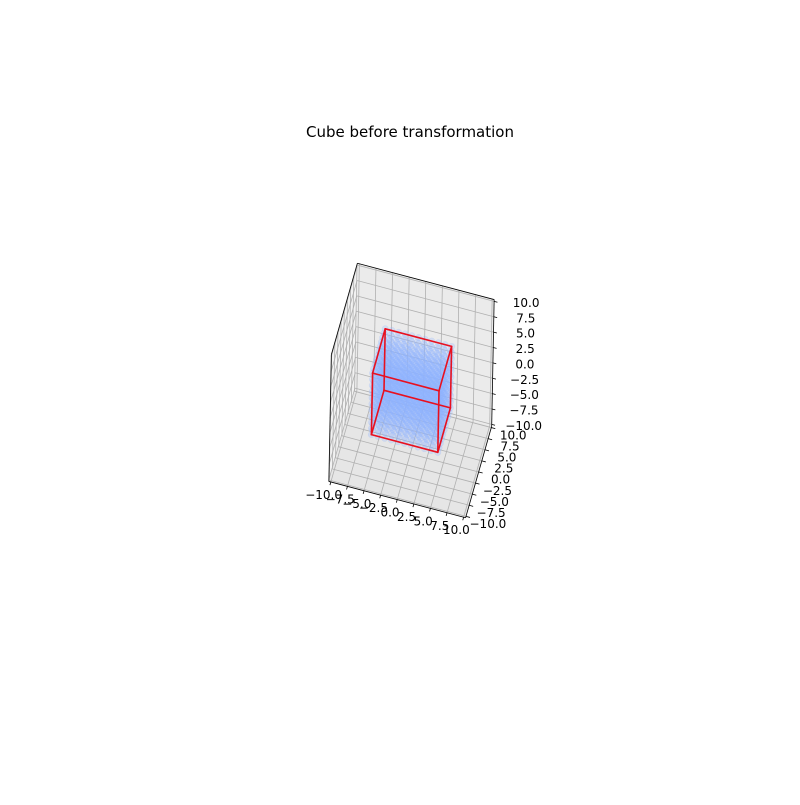 This screenshot has height=805, width=800. Describe the element at coordinates (439, 526) in the screenshot. I see `x-tick-label: 7.5` at that location.